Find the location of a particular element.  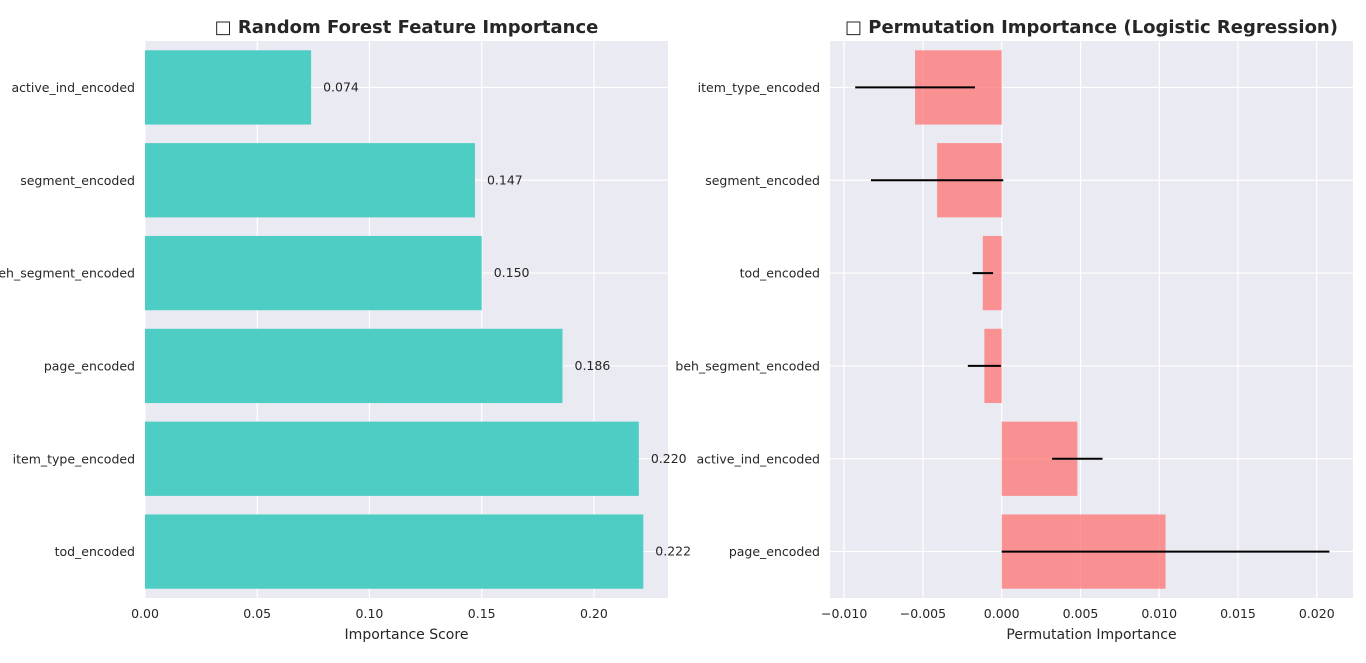

rf-category-label: segment_encoded is located at coordinates (77, 180).